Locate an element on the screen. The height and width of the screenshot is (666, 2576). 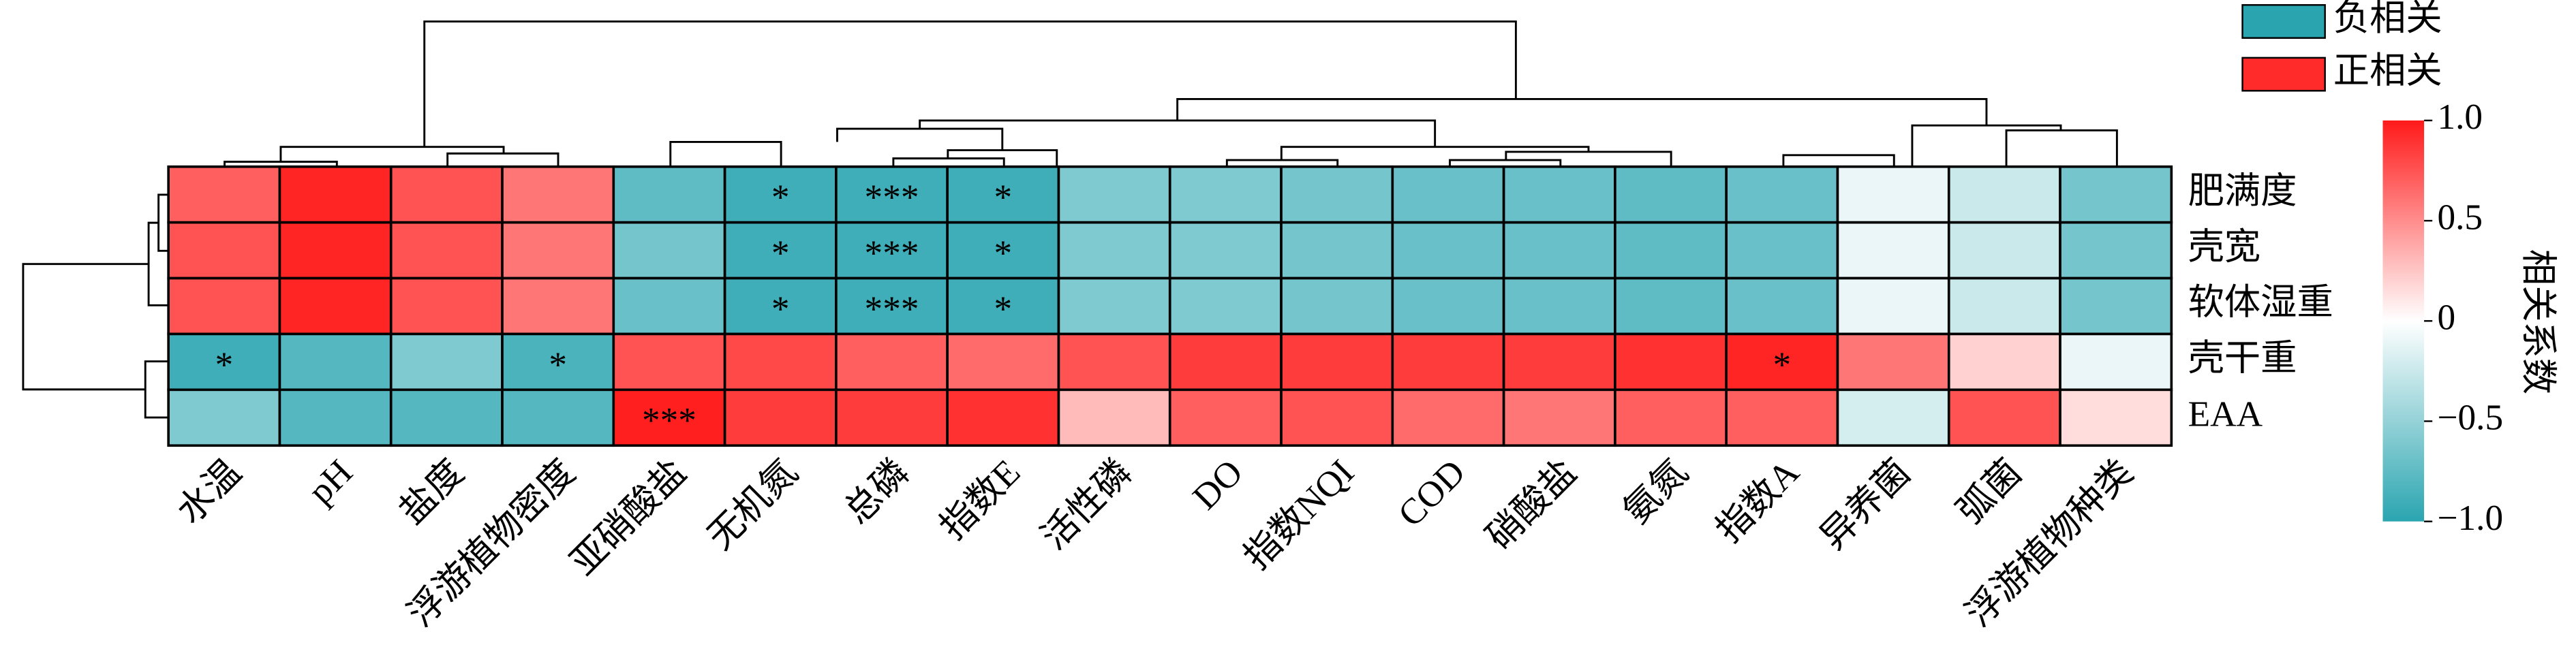
row-label: 壳干重 is located at coordinates (2242, 358).